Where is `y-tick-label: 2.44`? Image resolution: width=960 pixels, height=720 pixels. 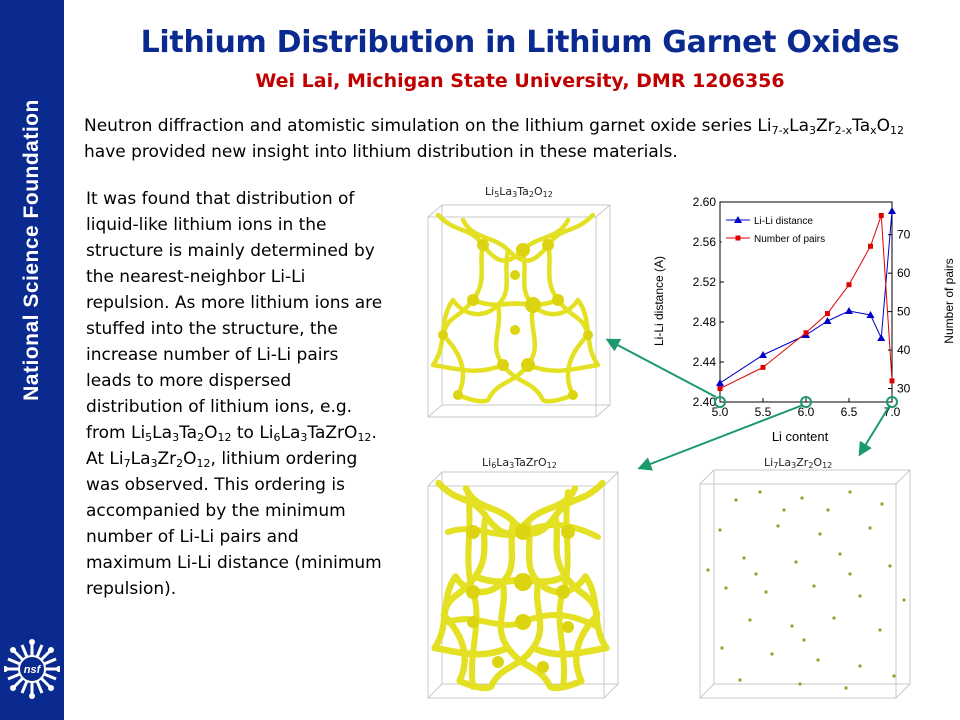 y-tick-label: 2.44 is located at coordinates (705, 362).